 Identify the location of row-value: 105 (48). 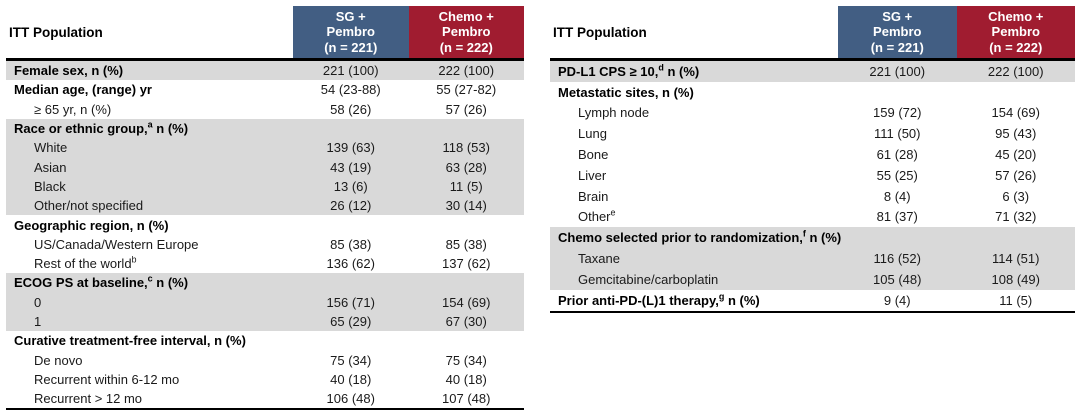
(897, 279).